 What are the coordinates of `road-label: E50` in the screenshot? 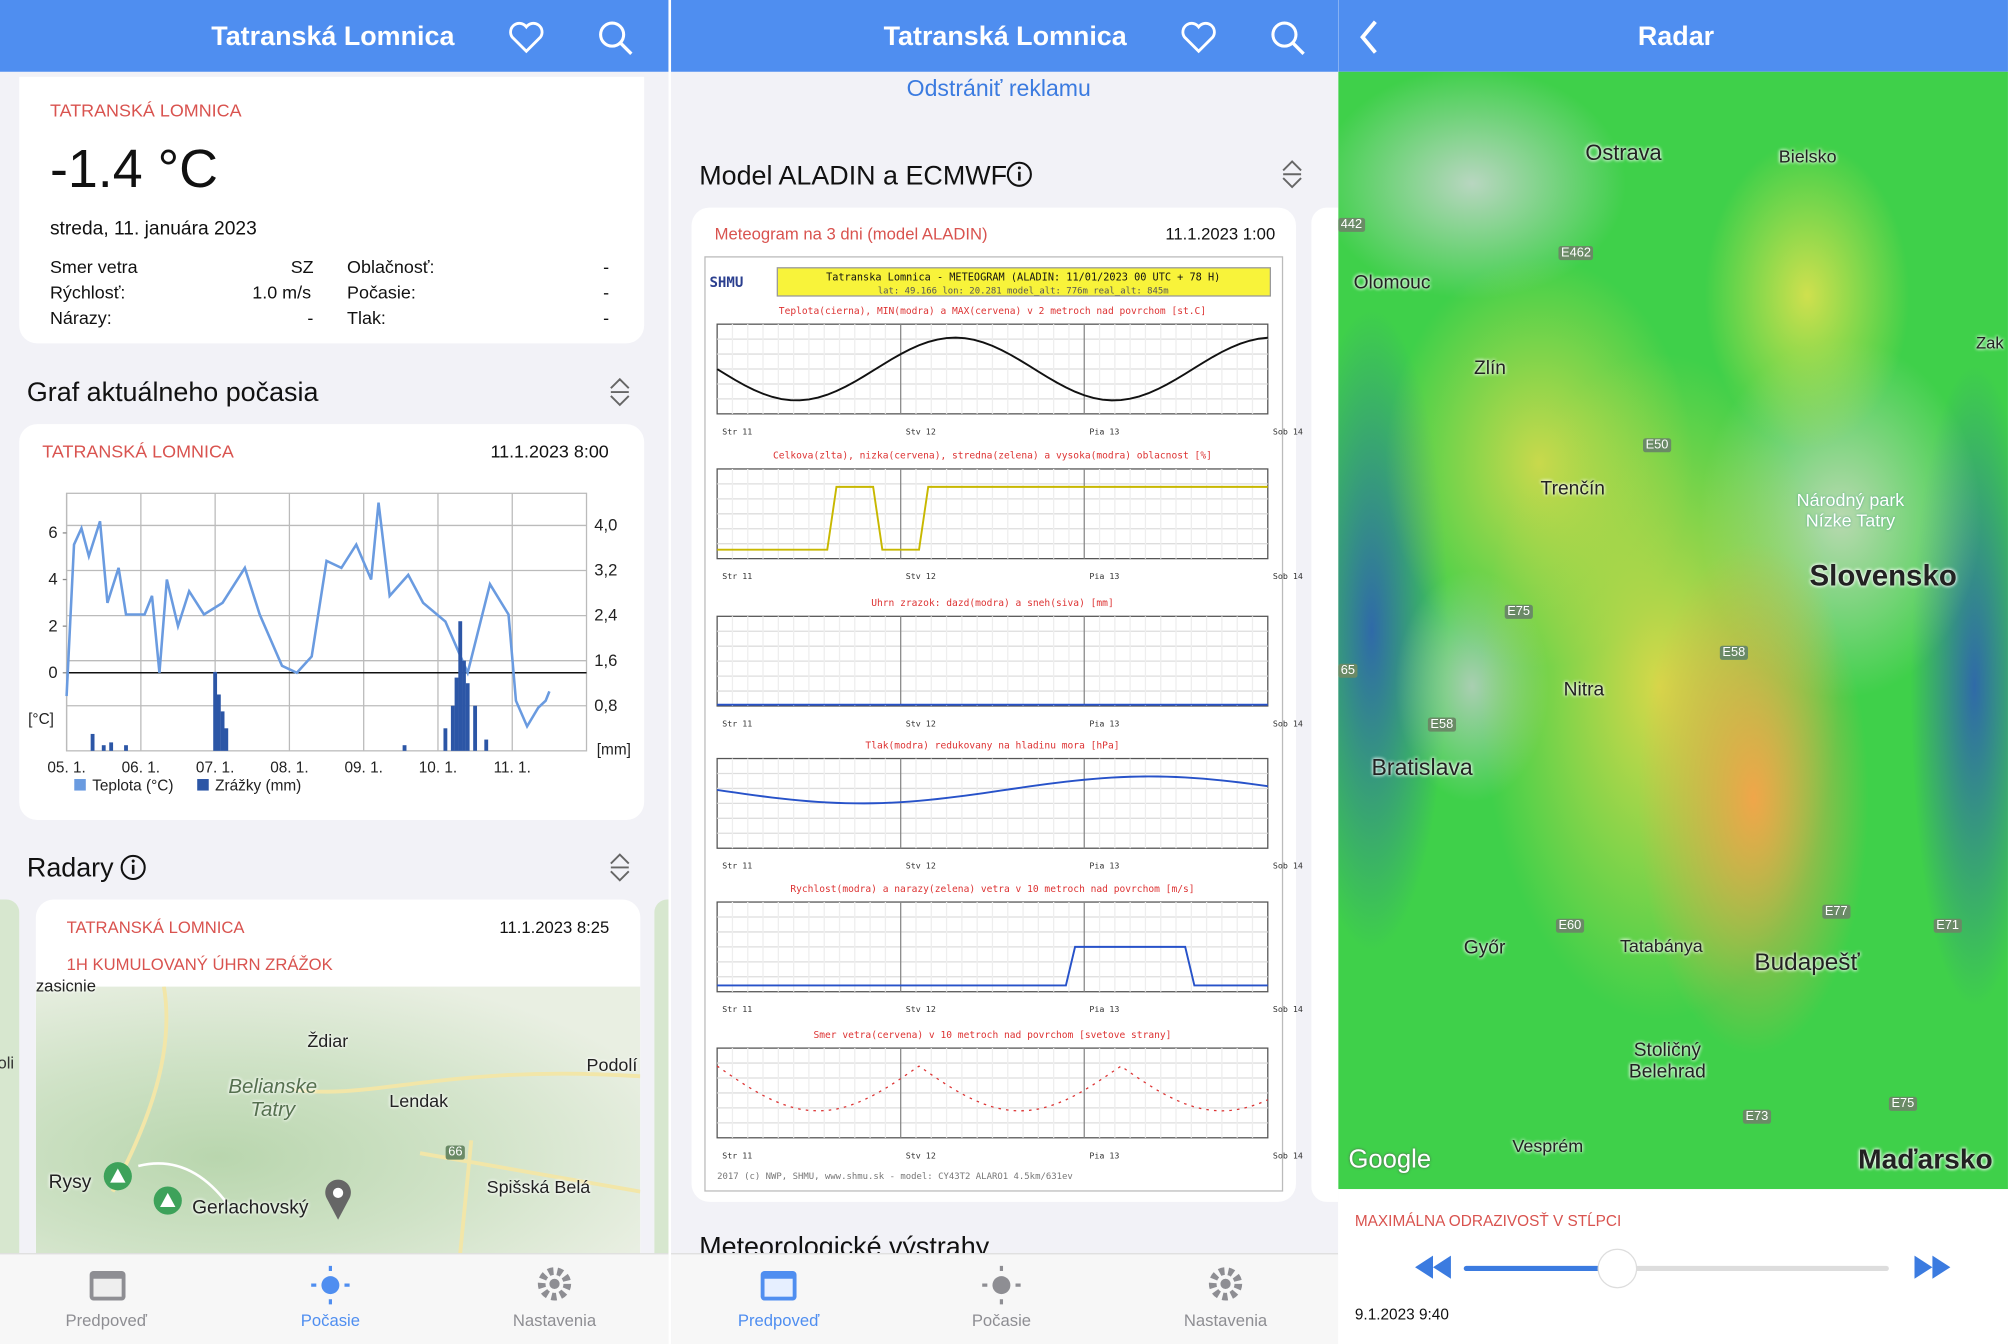 It's located at (1657, 445).